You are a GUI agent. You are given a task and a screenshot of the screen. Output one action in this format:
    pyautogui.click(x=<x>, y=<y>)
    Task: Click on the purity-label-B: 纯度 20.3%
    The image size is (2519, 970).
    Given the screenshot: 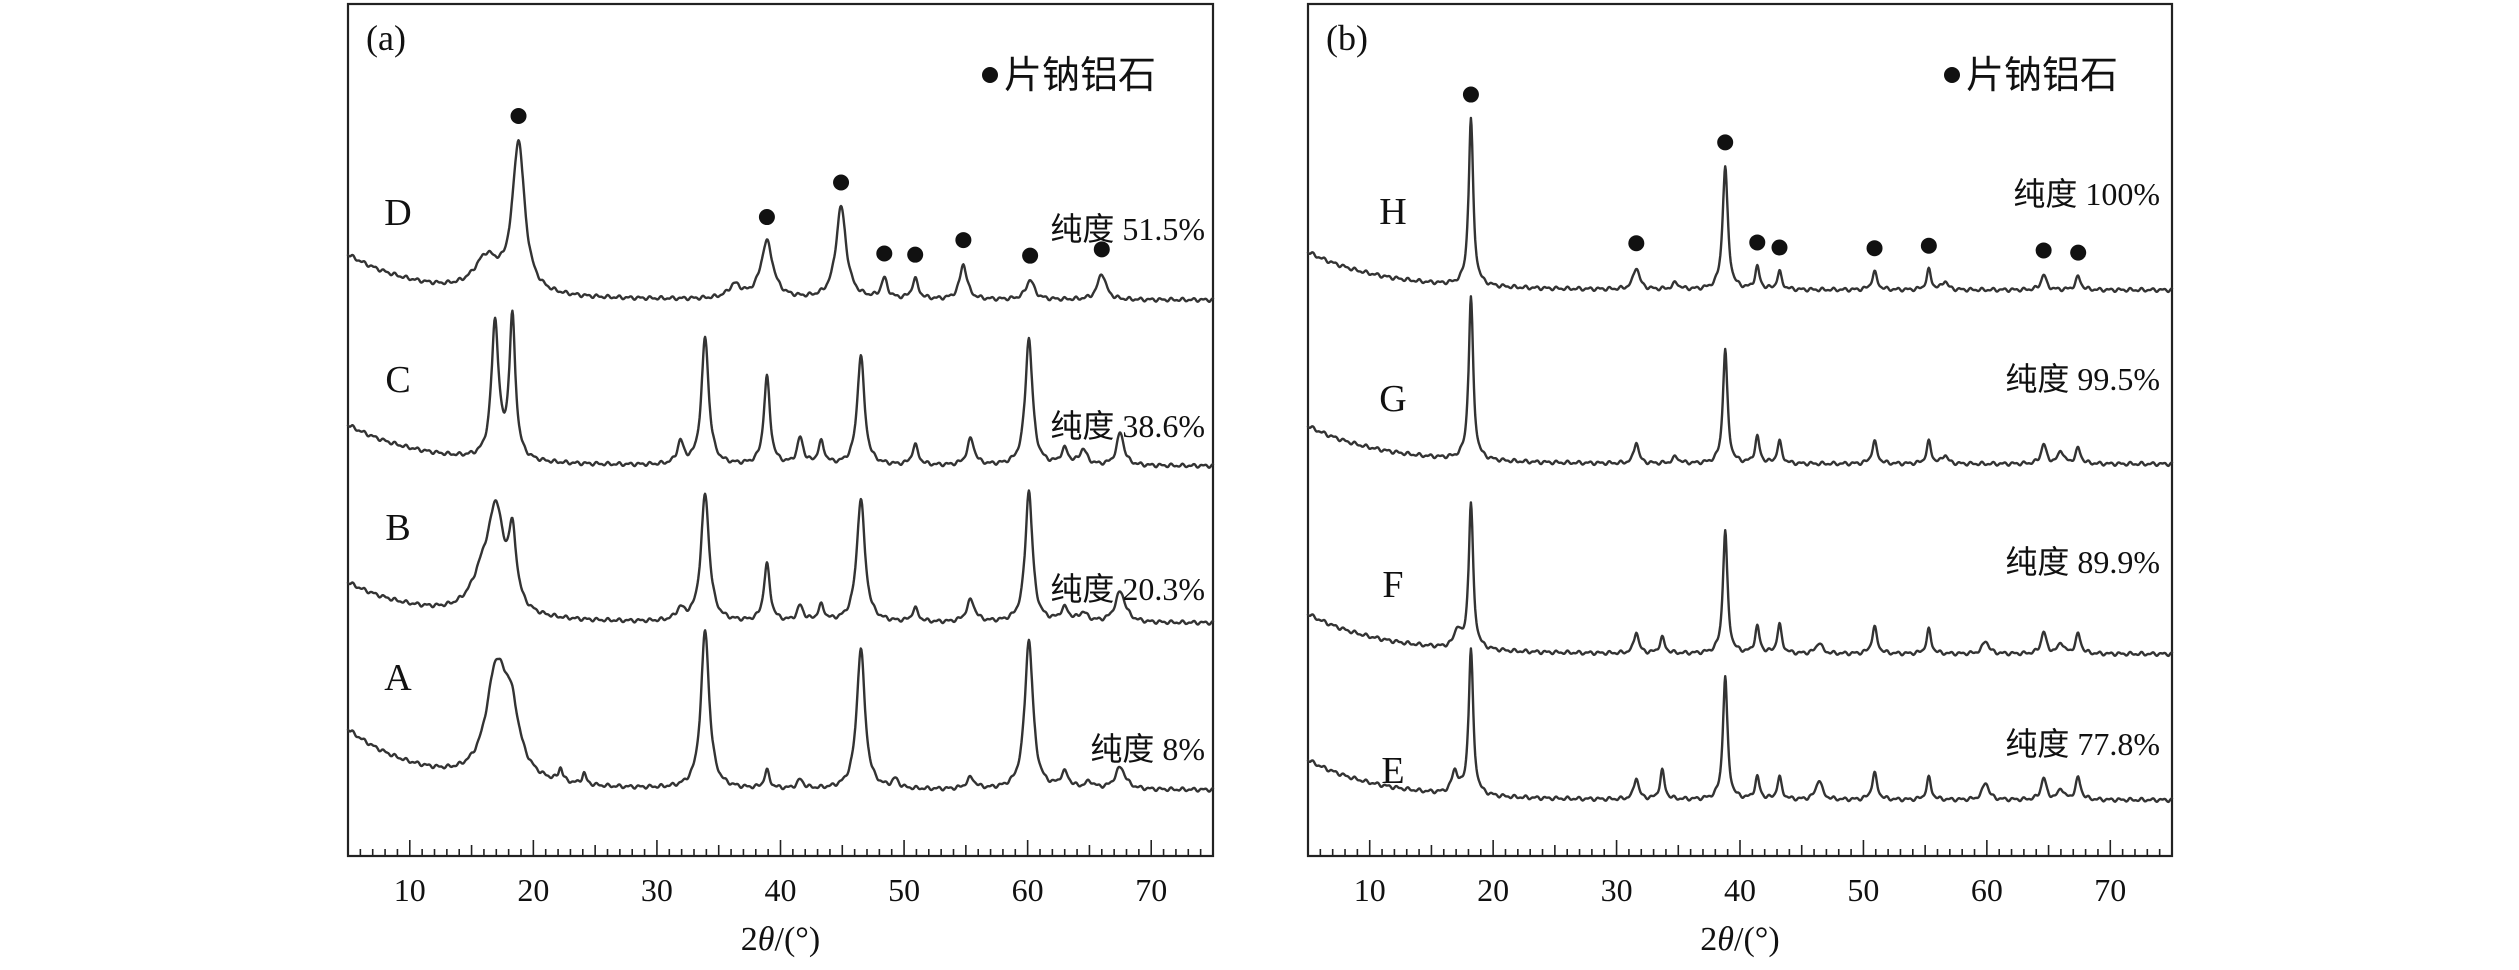 What is the action you would take?
    pyautogui.click(x=1127, y=589)
    